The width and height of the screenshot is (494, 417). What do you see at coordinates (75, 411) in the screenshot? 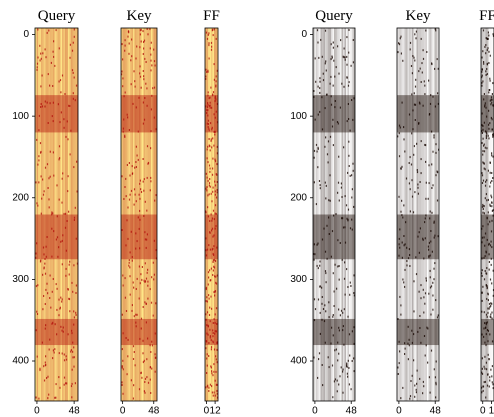
I see `x-tick-label: 48` at bounding box center [75, 411].